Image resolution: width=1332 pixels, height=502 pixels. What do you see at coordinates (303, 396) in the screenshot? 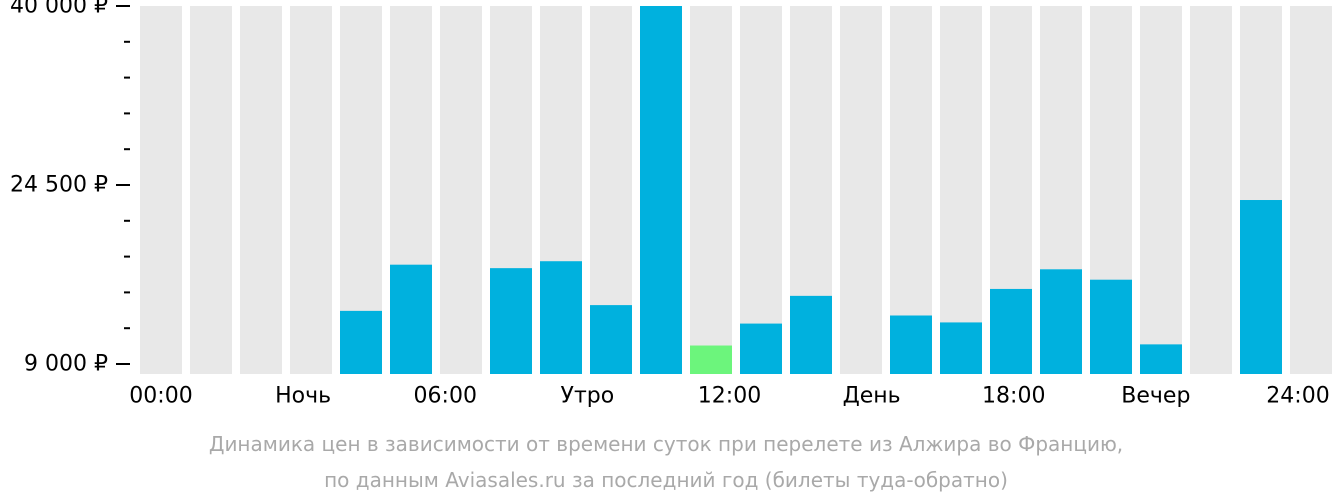
I see `x-tick-label: Ночь` at bounding box center [303, 396].